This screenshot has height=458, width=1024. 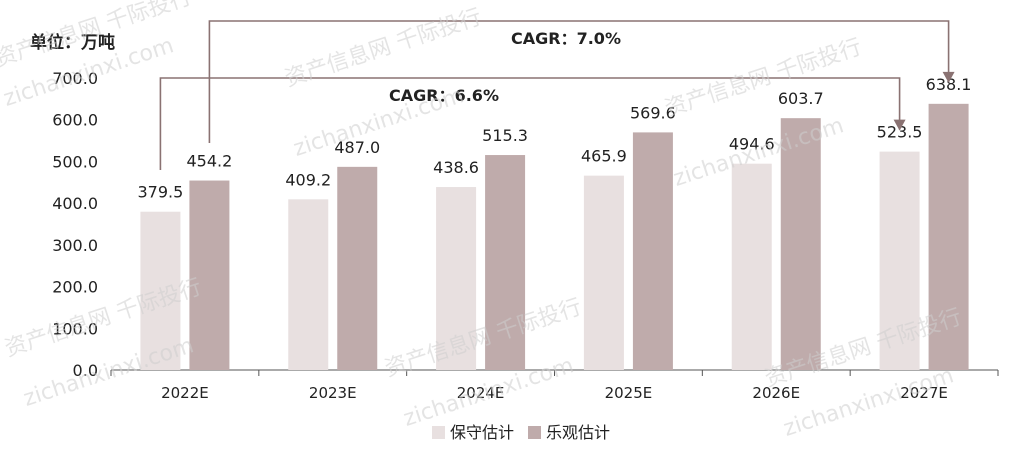 I want to click on cagr-label: CAGR：6.6%, so click(x=444, y=95).